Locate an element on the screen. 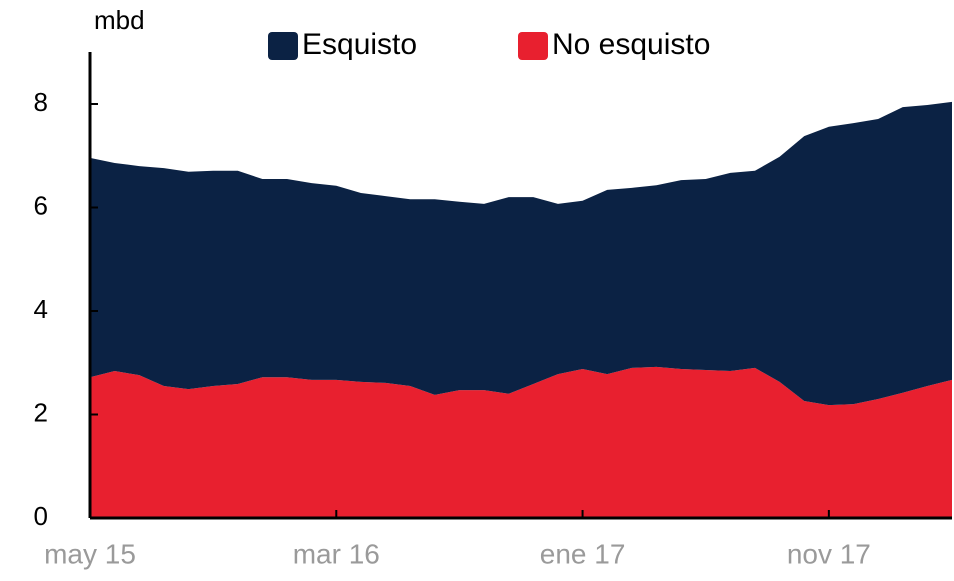 This screenshot has height=581, width=954. y-tick-label: 0 is located at coordinates (41, 516).